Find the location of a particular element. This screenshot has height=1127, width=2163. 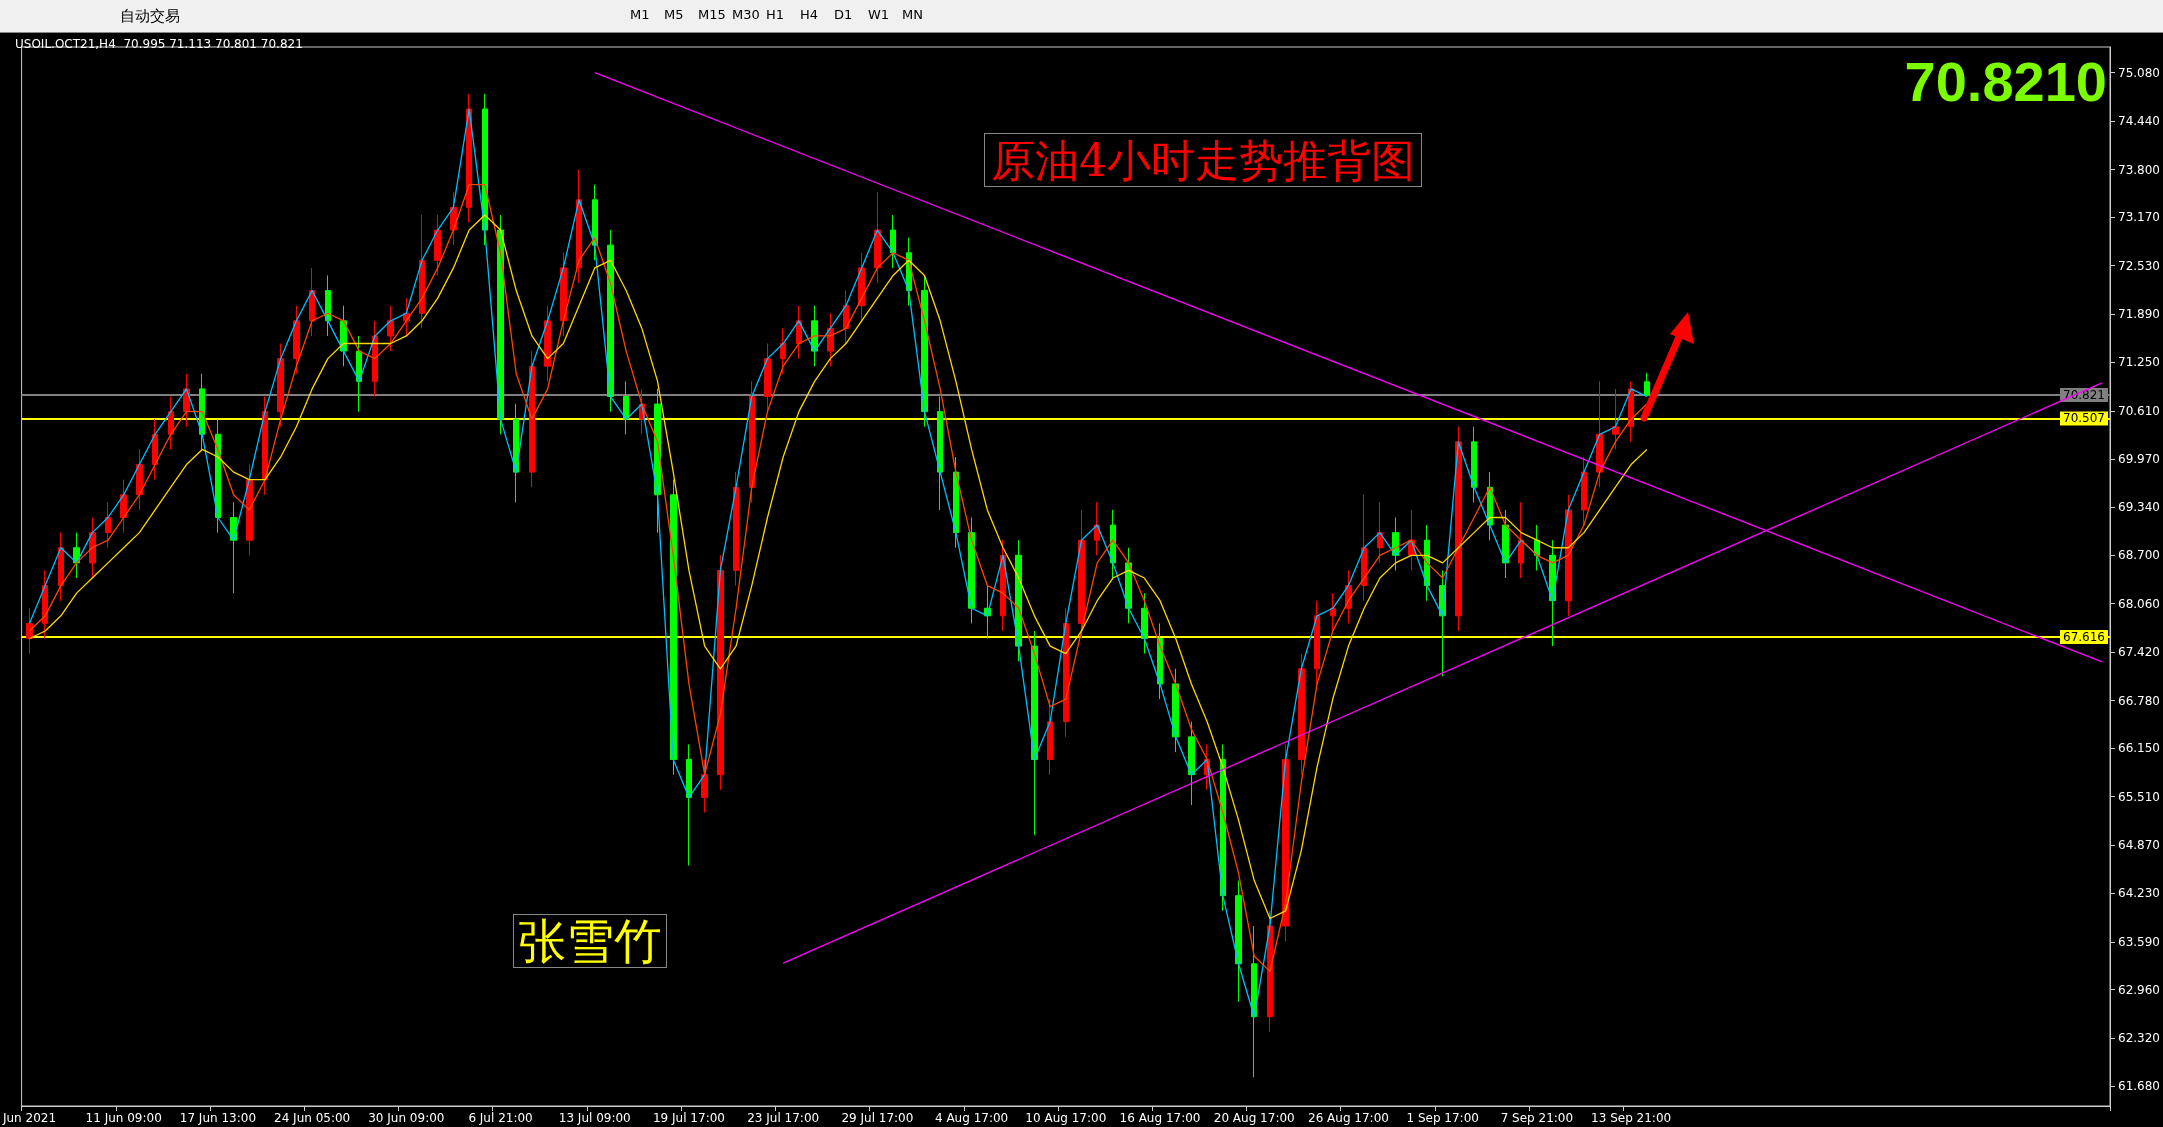

y-tick-label: 72.530 is located at coordinates (2139, 265).